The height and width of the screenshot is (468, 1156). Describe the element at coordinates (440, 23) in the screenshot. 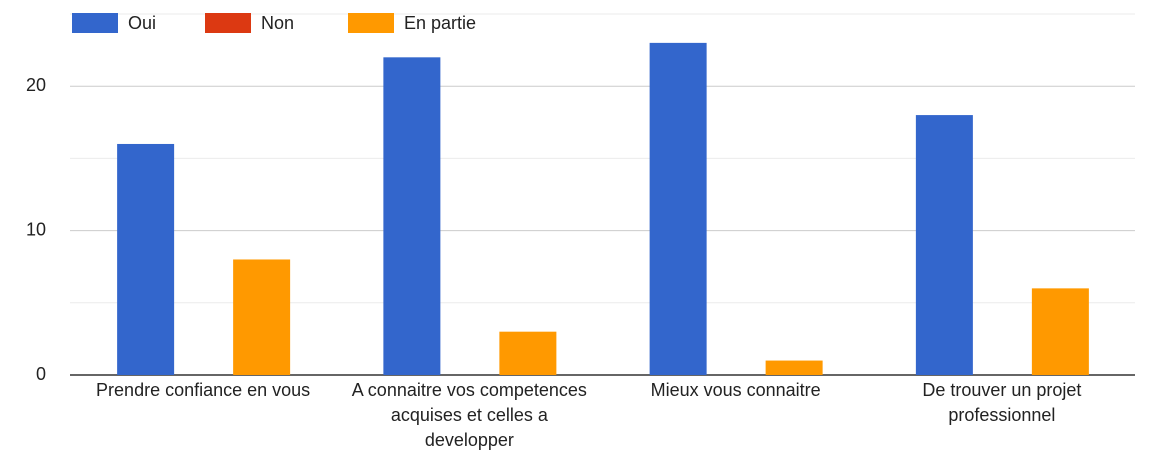

I see `legend-label: En partie` at that location.